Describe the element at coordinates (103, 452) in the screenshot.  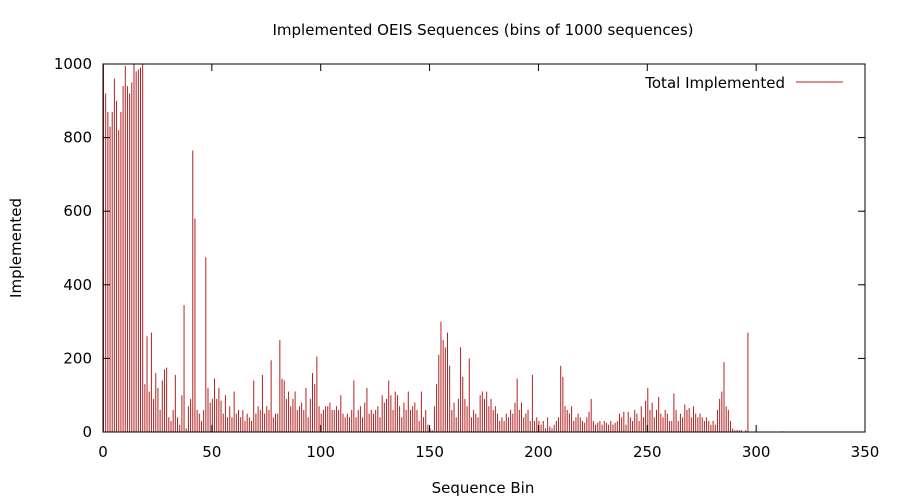
I see `x-tick-label: 0` at that location.